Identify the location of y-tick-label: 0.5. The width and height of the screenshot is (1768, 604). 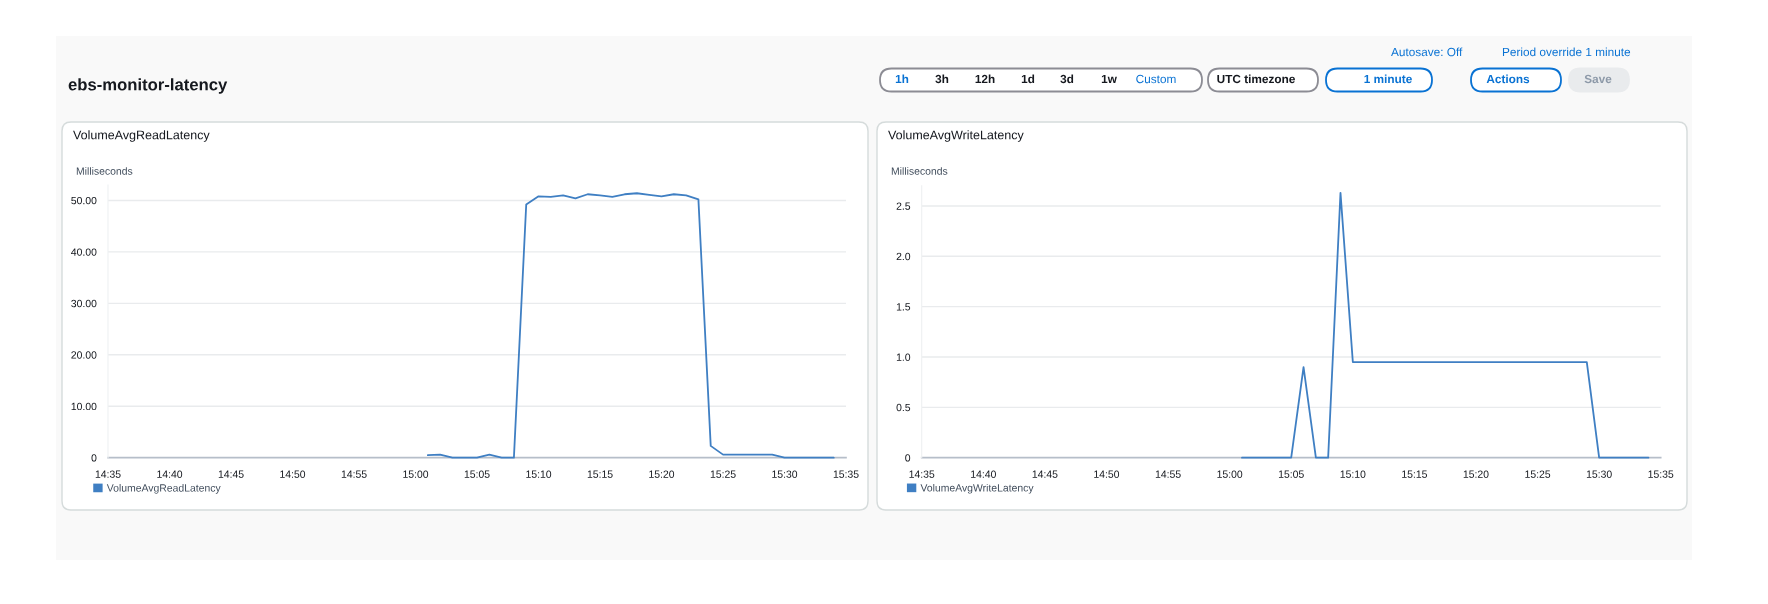
(903, 407).